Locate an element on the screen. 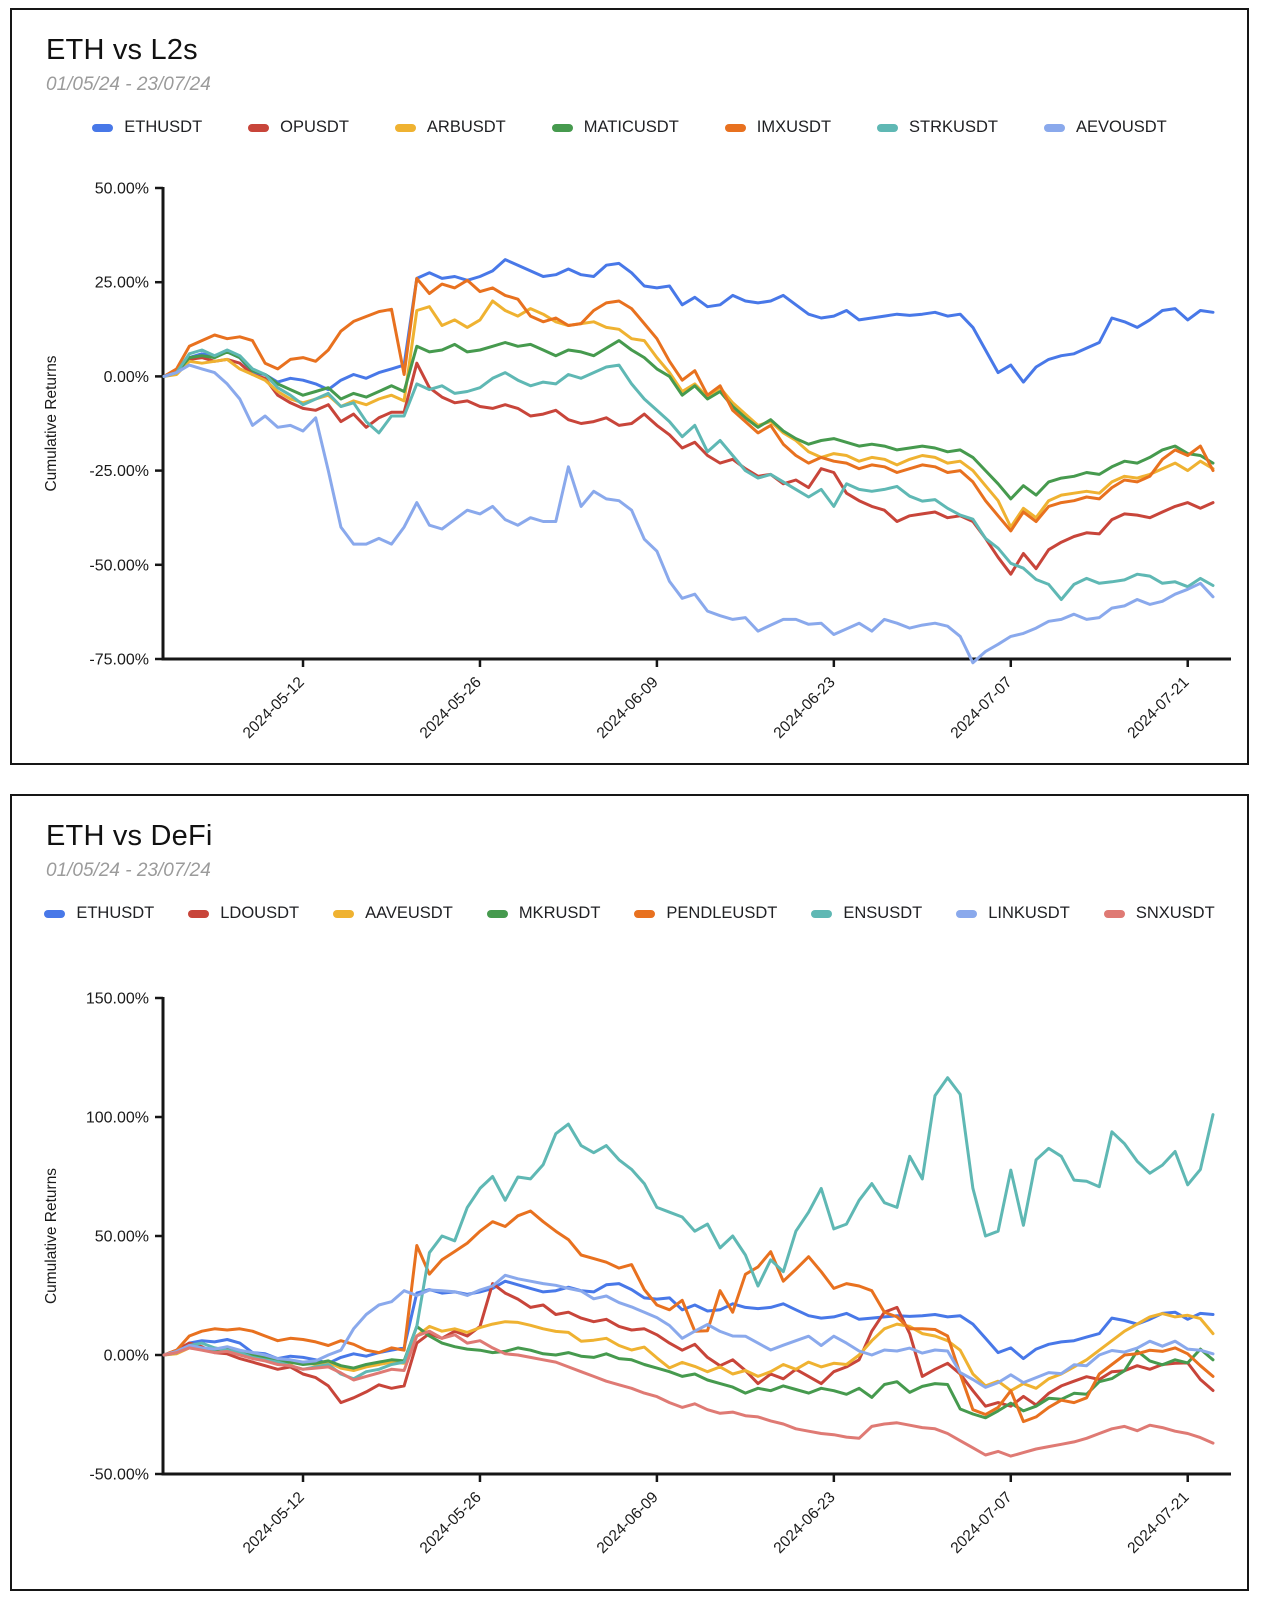  series-line-arbusdt is located at coordinates (688, 414).